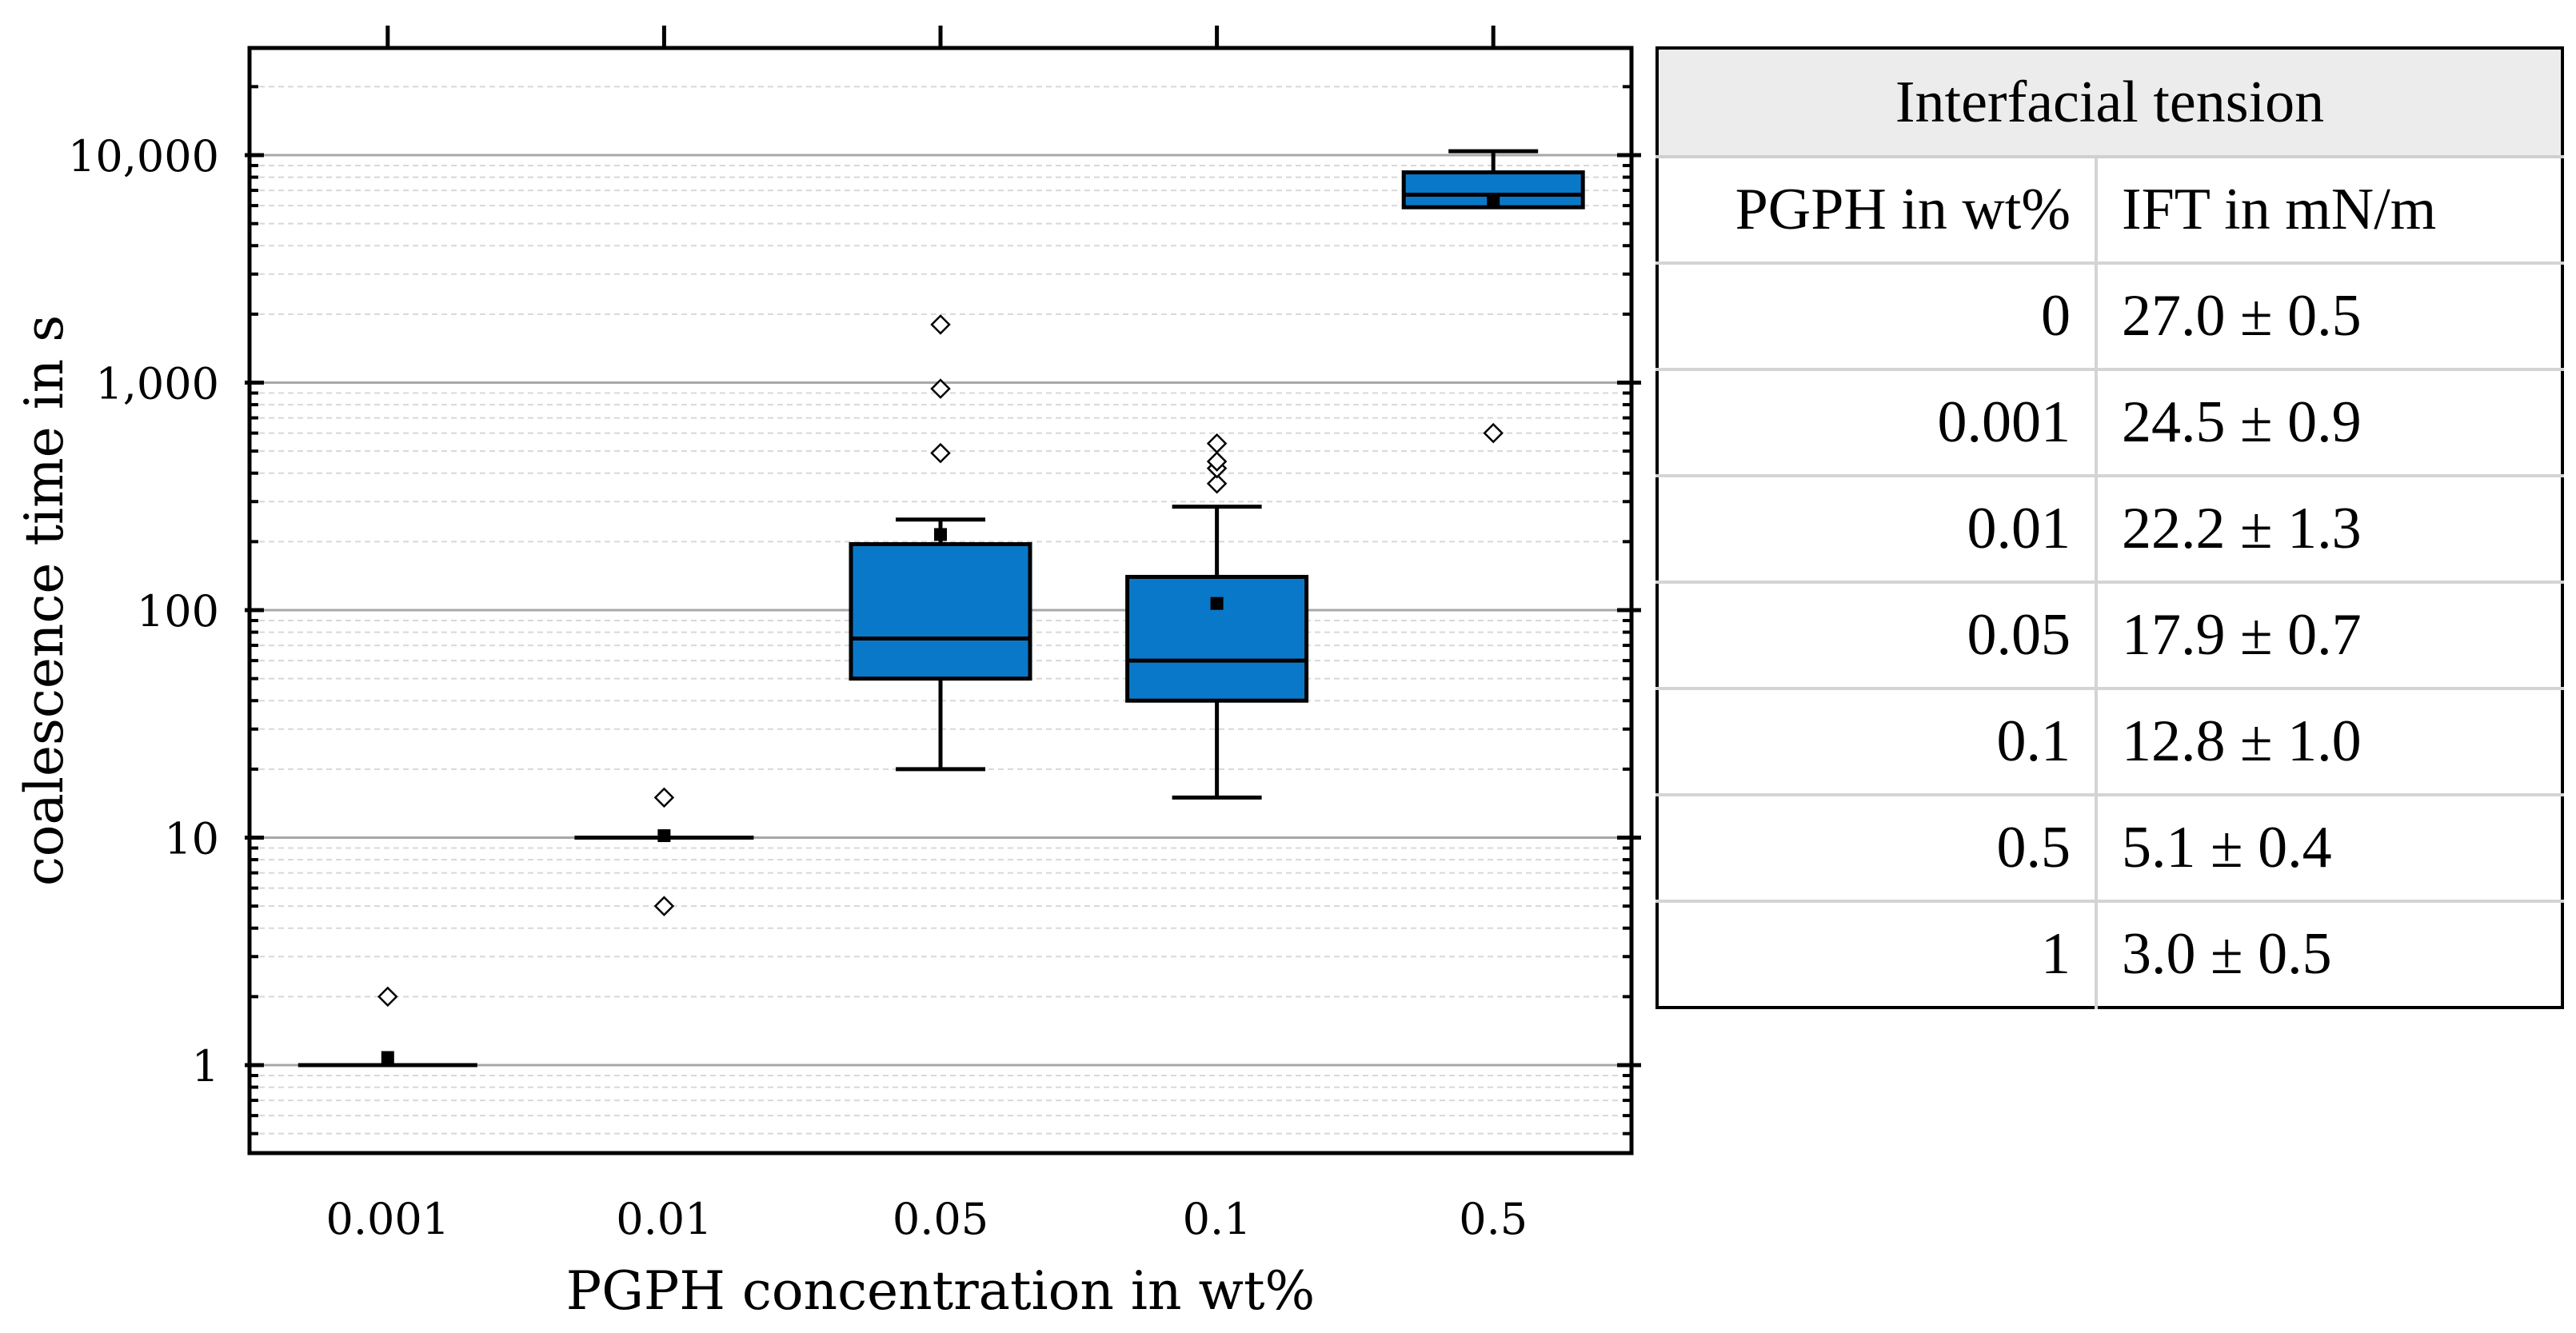 This screenshot has height=1333, width=2576. I want to click on box-group-0.05, so click(940, 543).